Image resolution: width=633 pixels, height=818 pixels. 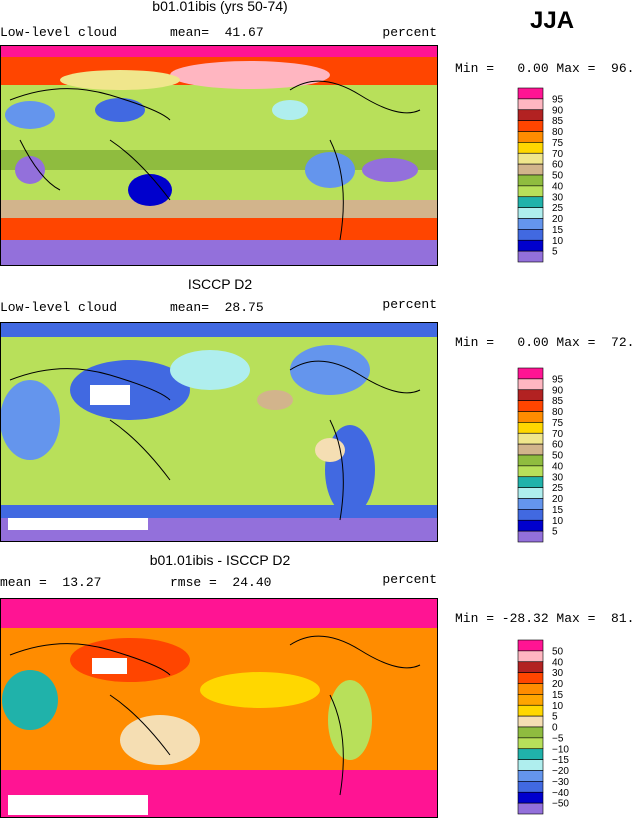 I want to click on colorbar-label: 0, so click(x=555, y=728).